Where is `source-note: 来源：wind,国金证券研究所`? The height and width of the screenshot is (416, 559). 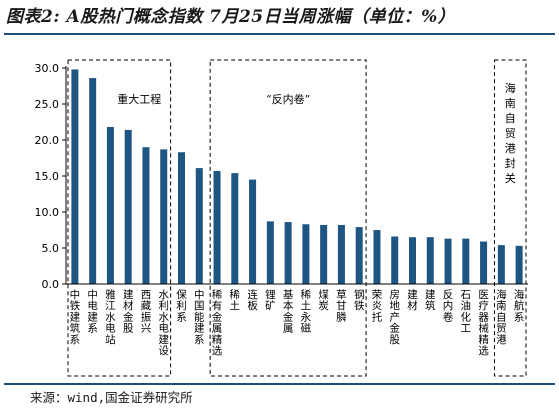
source-note: 来源：wind,国金证券研究所 is located at coordinates (111, 397).